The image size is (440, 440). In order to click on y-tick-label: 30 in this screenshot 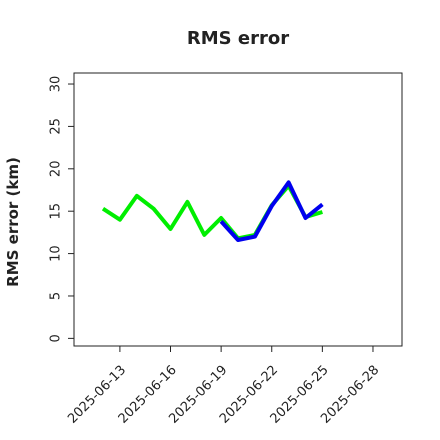, I will do `click(56, 84)`.